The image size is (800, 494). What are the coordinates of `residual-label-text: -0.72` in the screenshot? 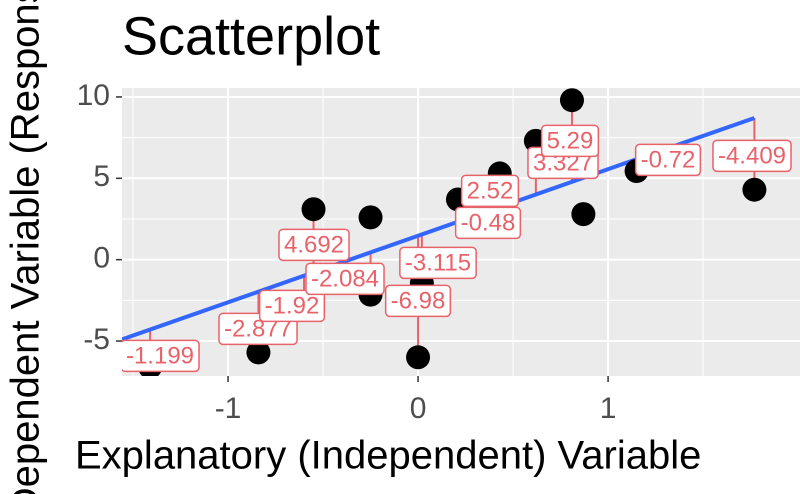 It's located at (668, 159).